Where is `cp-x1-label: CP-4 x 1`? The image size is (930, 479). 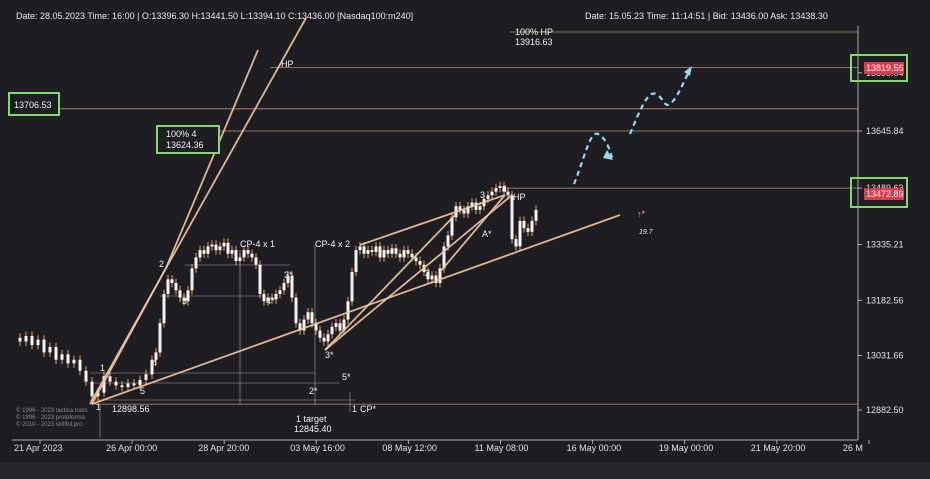 cp-x1-label: CP-4 x 1 is located at coordinates (257, 244).